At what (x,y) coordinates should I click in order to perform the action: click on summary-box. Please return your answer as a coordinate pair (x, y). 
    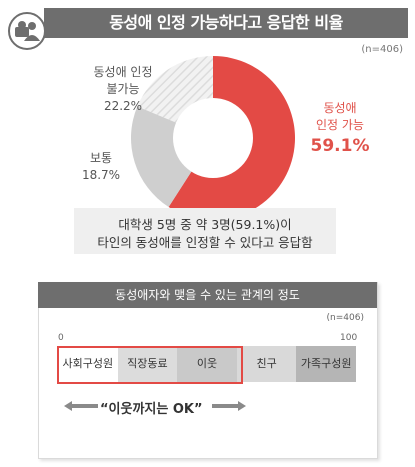
    Looking at the image, I should click on (205, 231).